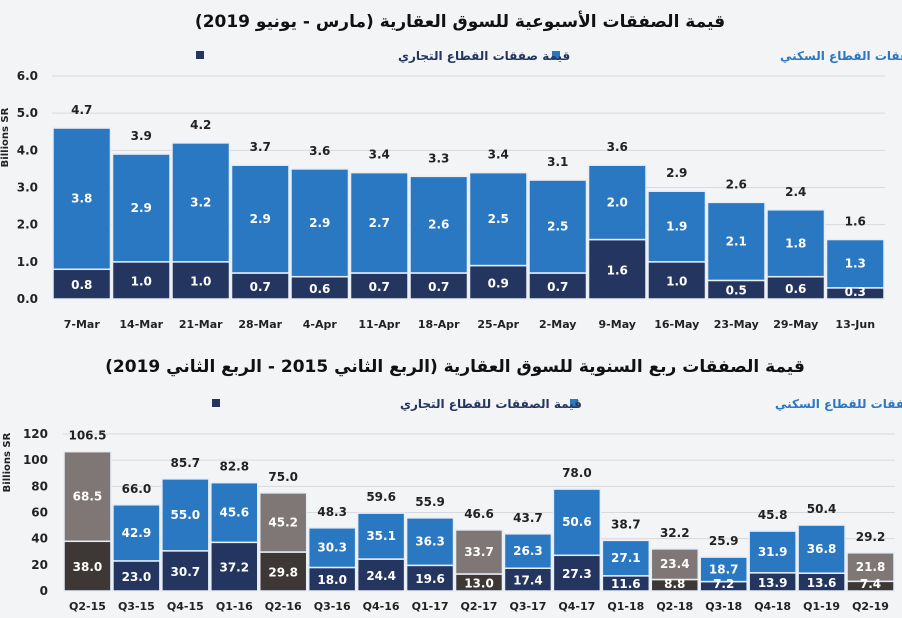 The height and width of the screenshot is (618, 902). I want to click on data-label-total: 82.8, so click(234, 467).